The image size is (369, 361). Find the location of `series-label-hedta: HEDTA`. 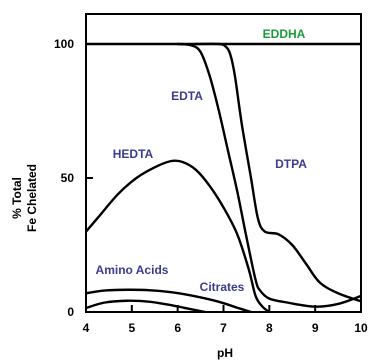

series-label-hedta: HEDTA is located at coordinates (133, 154).